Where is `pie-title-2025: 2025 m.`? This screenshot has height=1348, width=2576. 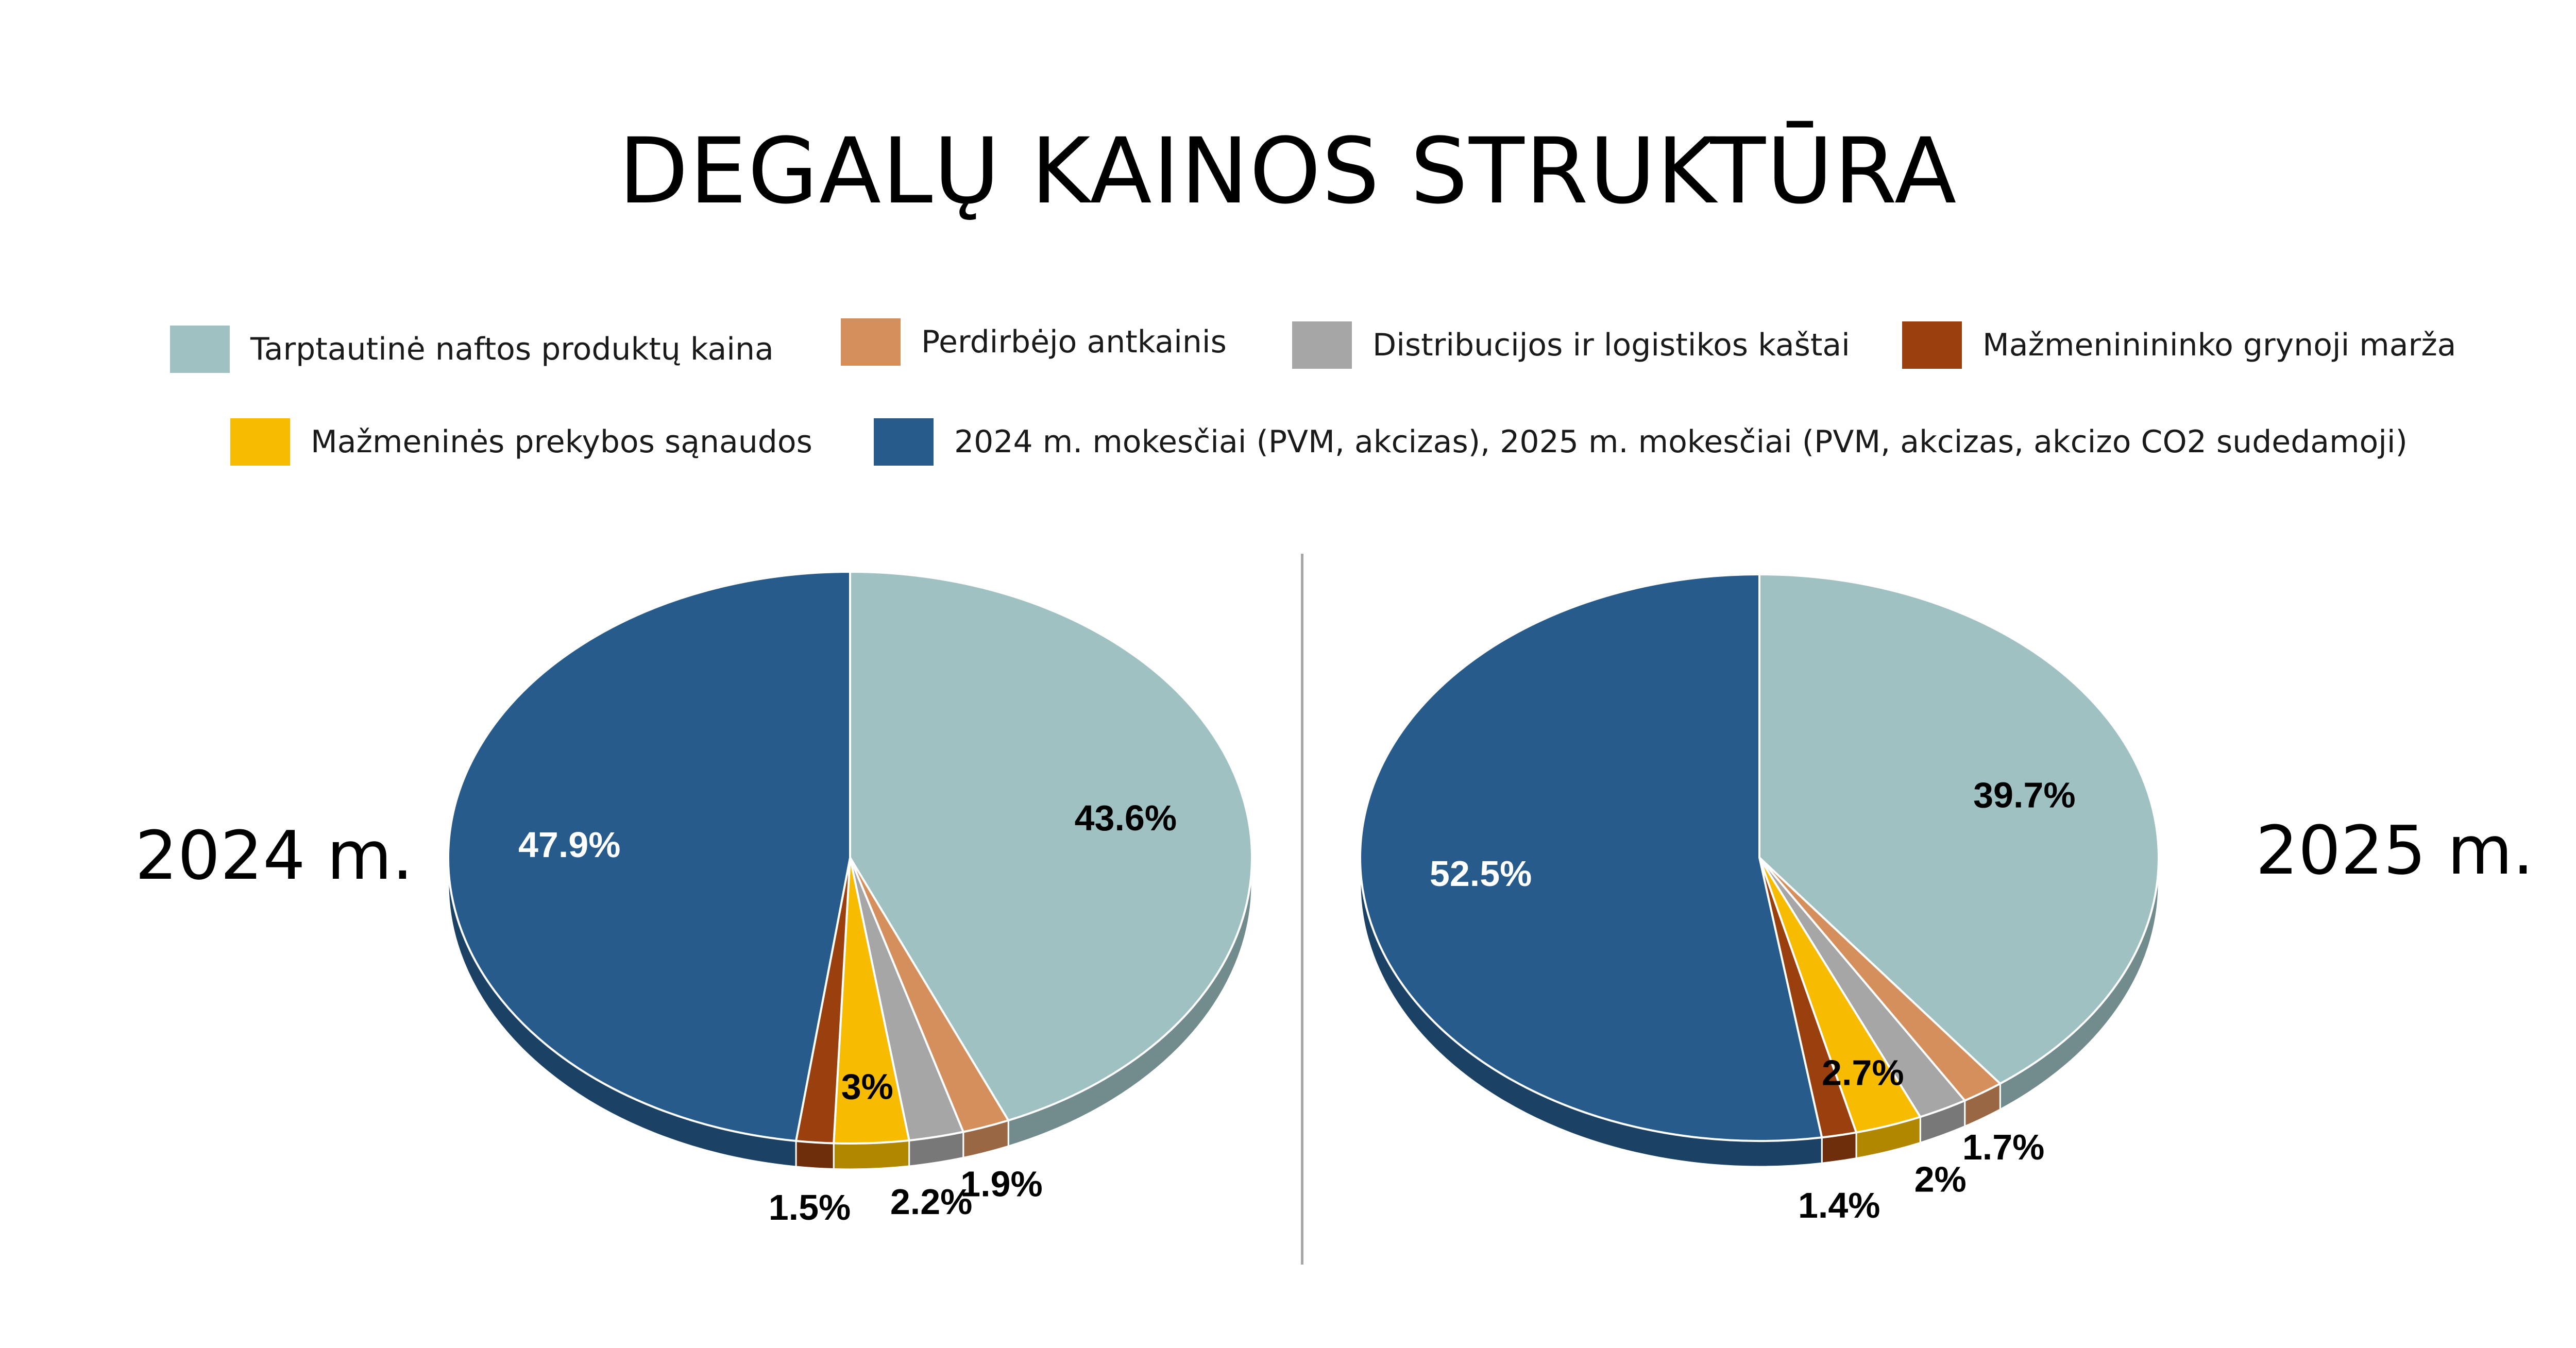 pie-title-2025: 2025 m. is located at coordinates (2395, 850).